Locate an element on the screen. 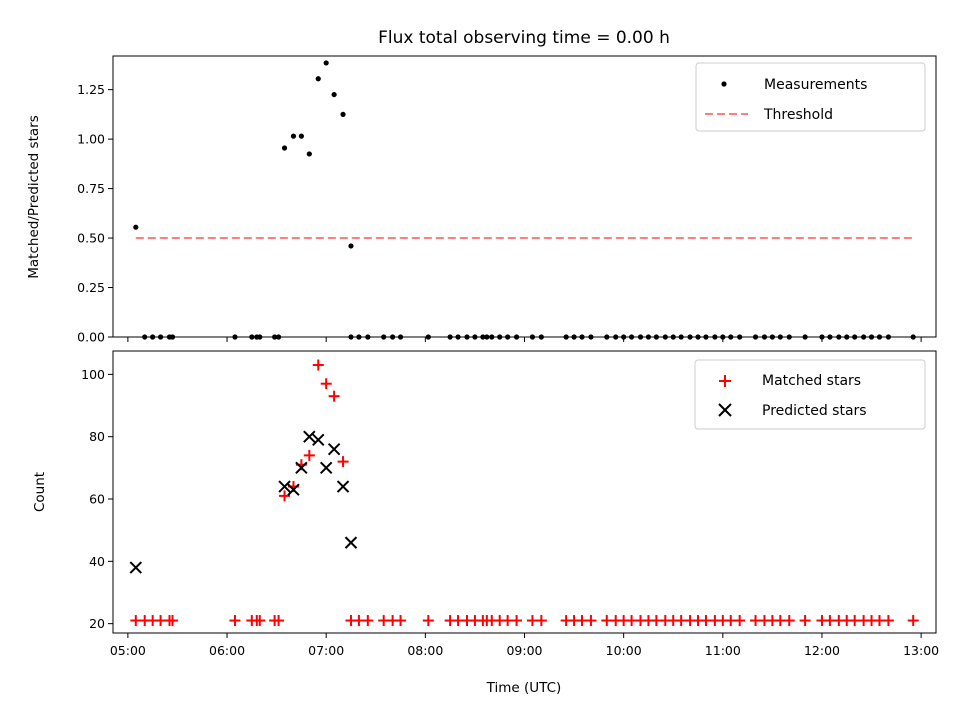 This screenshot has width=960, height=720. bottom-y-ticks: 20 40 60 80 100 is located at coordinates (97, 499).